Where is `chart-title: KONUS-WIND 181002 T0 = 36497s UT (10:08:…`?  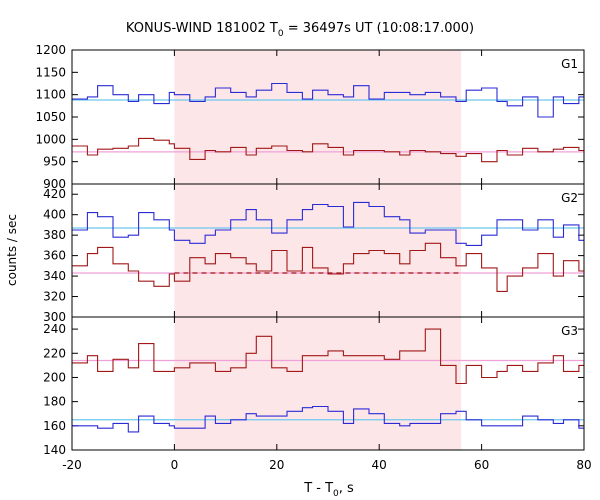 chart-title: KONUS-WIND 181002 T0 = 36497s UT (10:08:… is located at coordinates (300, 30).